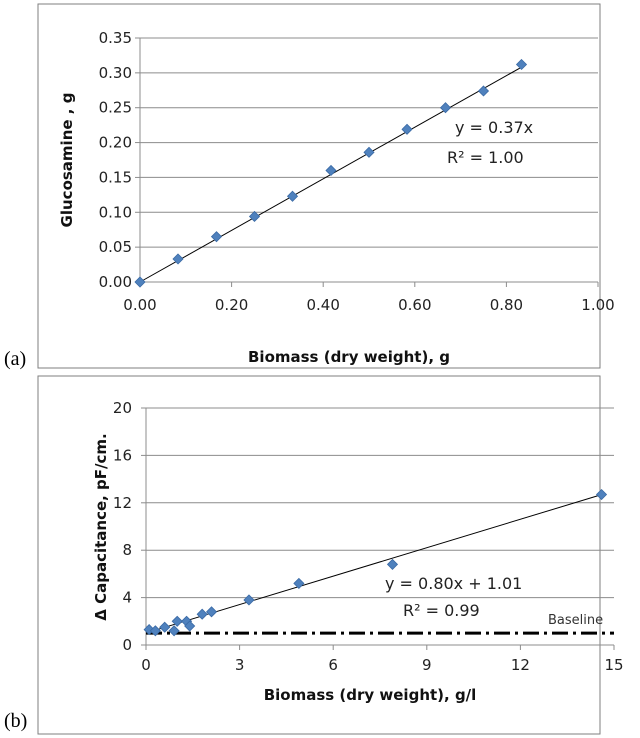  I want to click on chart-b-xtick-label: 12, so click(520, 665).